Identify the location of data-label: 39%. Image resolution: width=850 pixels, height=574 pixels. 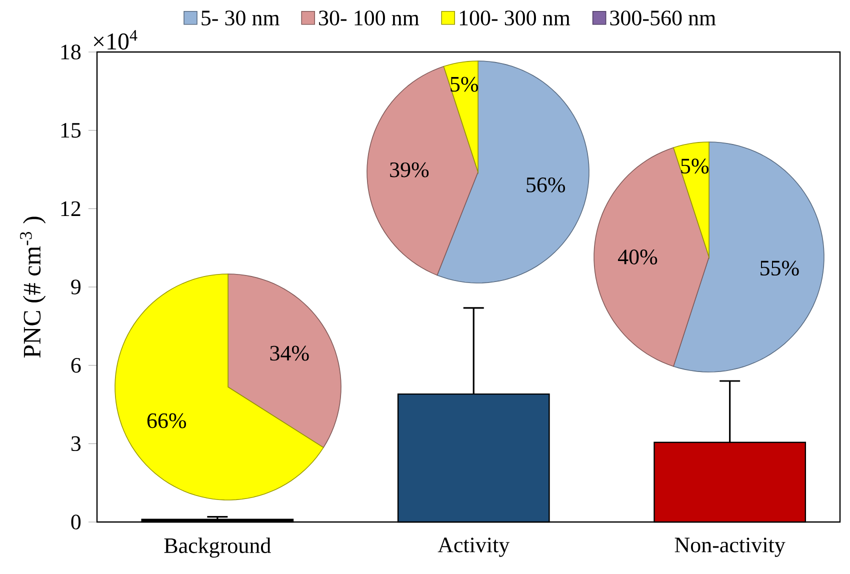
(409, 170).